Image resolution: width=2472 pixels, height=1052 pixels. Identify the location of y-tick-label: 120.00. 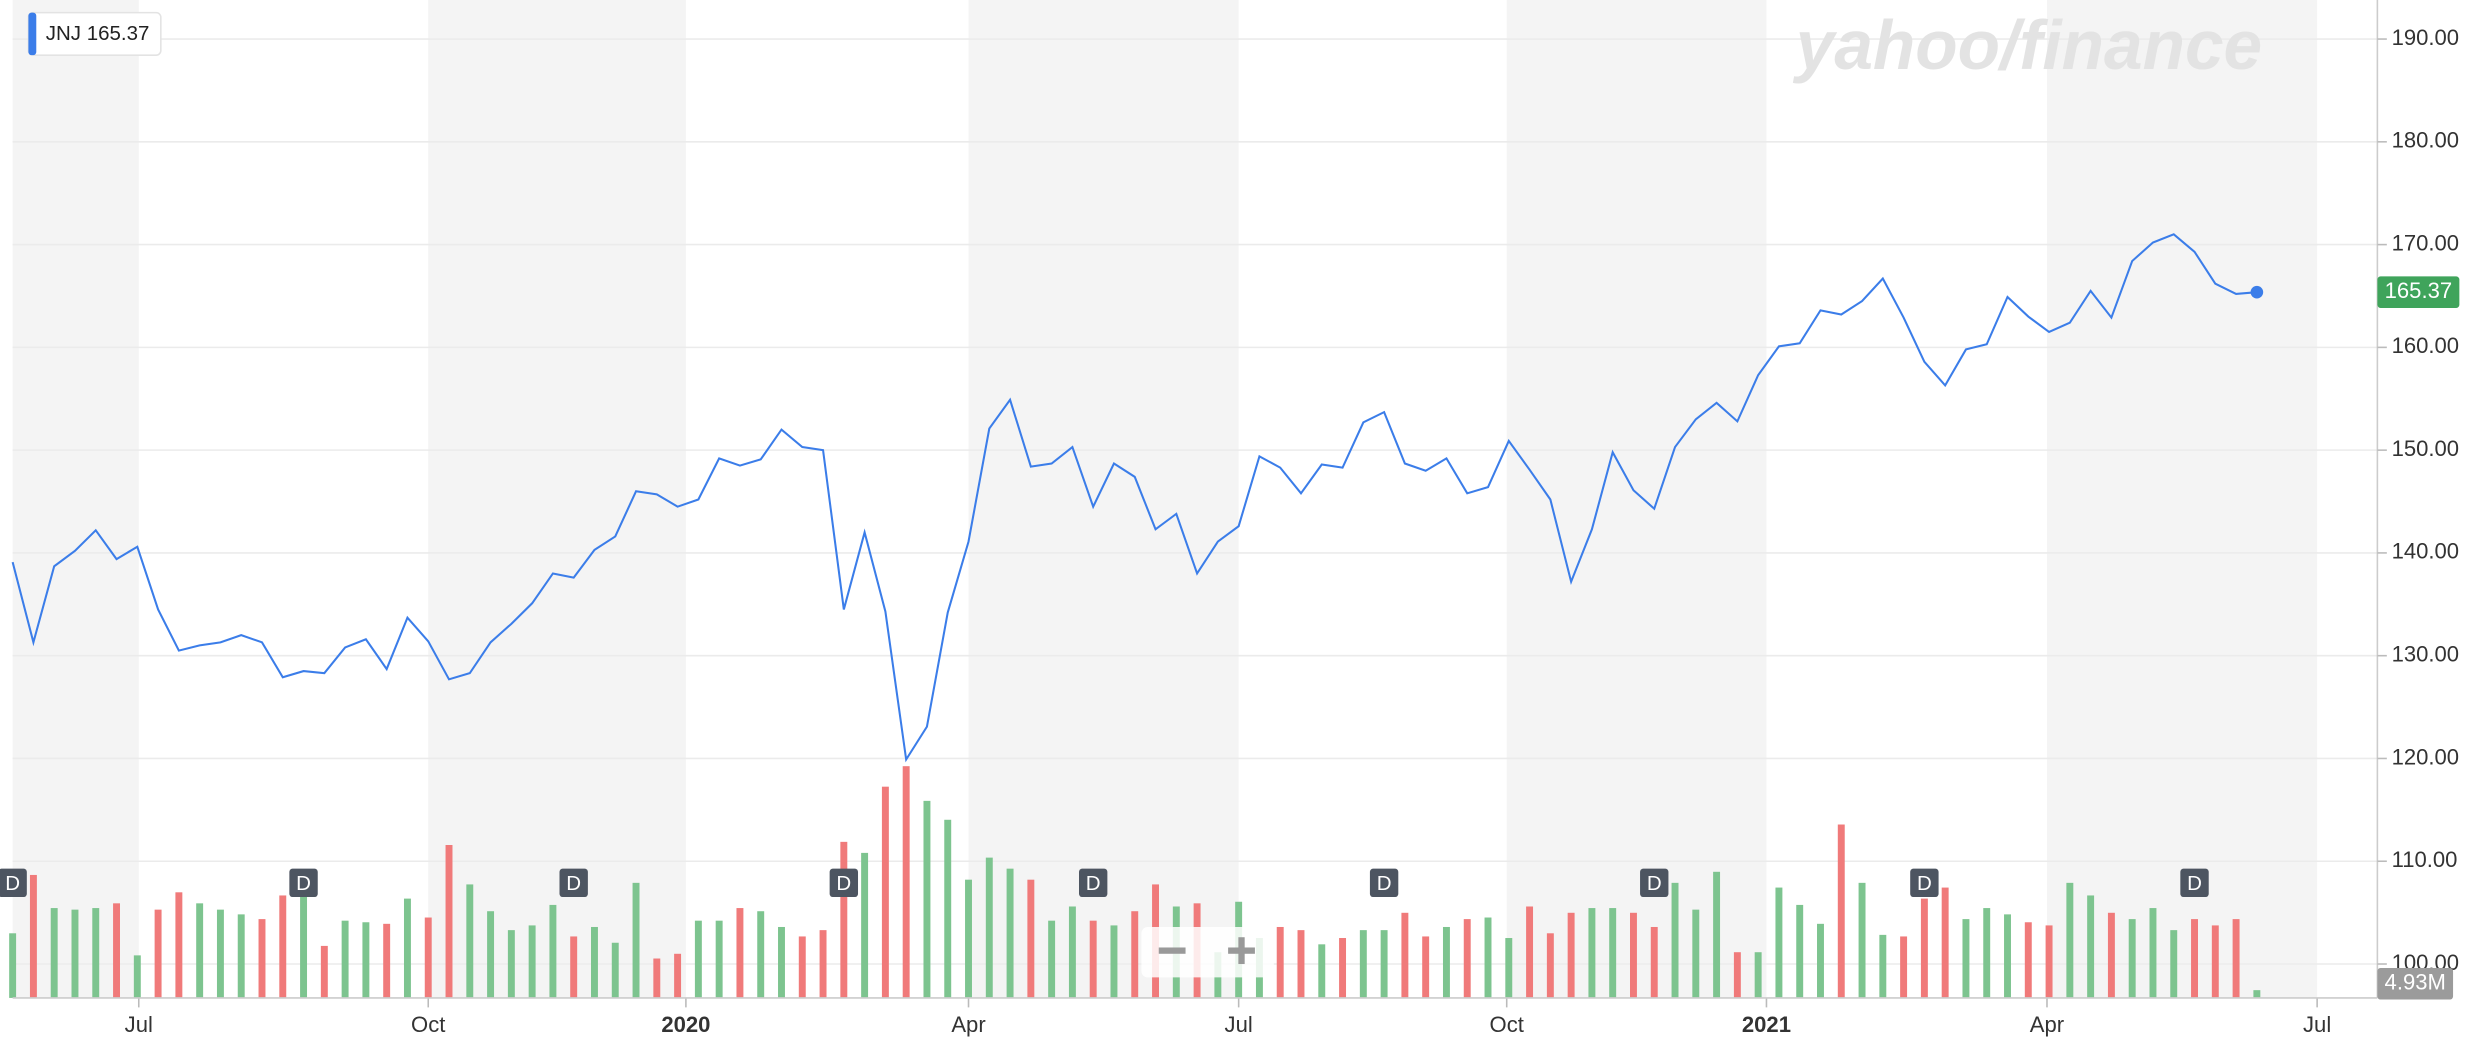
(2425, 756).